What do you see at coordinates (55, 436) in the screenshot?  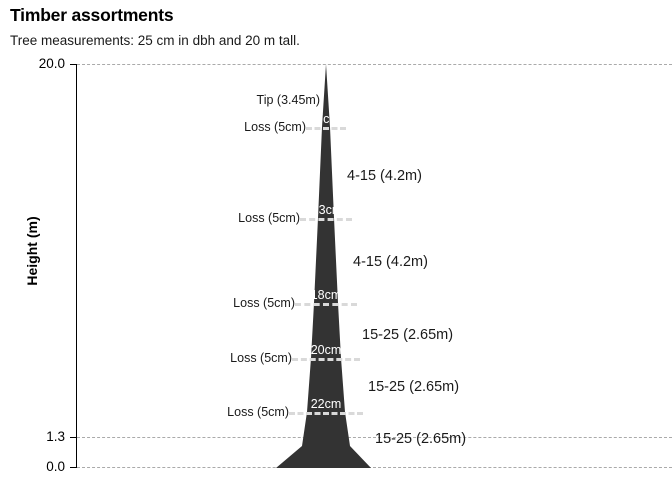 I see `y-tick-label-1-3: 1.3` at bounding box center [55, 436].